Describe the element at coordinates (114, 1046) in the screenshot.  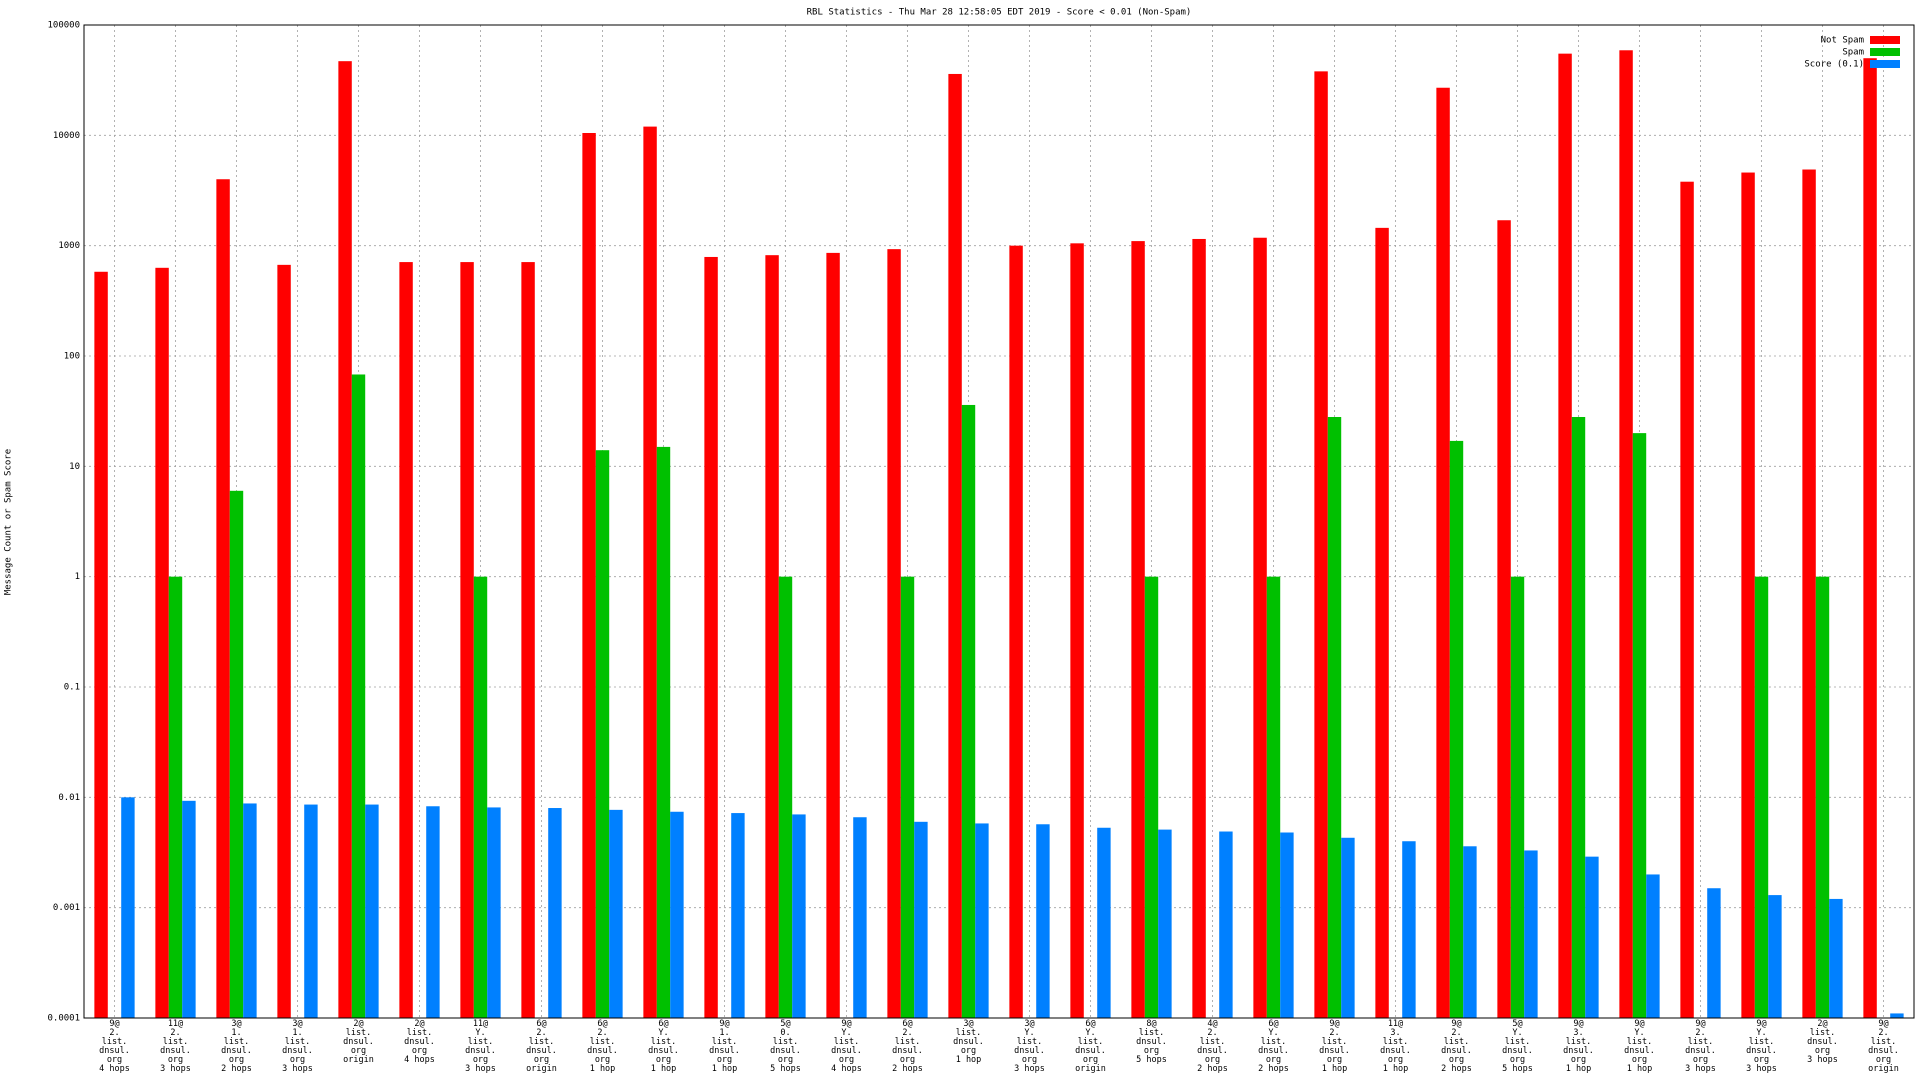
I see `x-tick-label: 9@ 2. list. dnsul. org 4 hops` at that location.